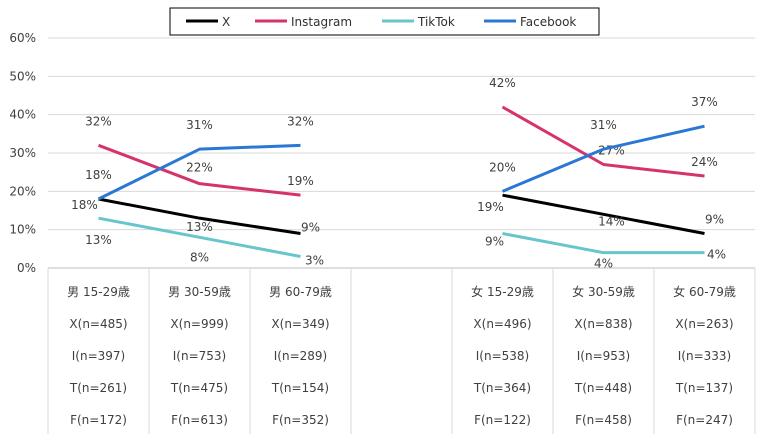 The image size is (770, 434). Describe the element at coordinates (603, 420) in the screenshot. I see `table-cell: F(n=458)` at that location.